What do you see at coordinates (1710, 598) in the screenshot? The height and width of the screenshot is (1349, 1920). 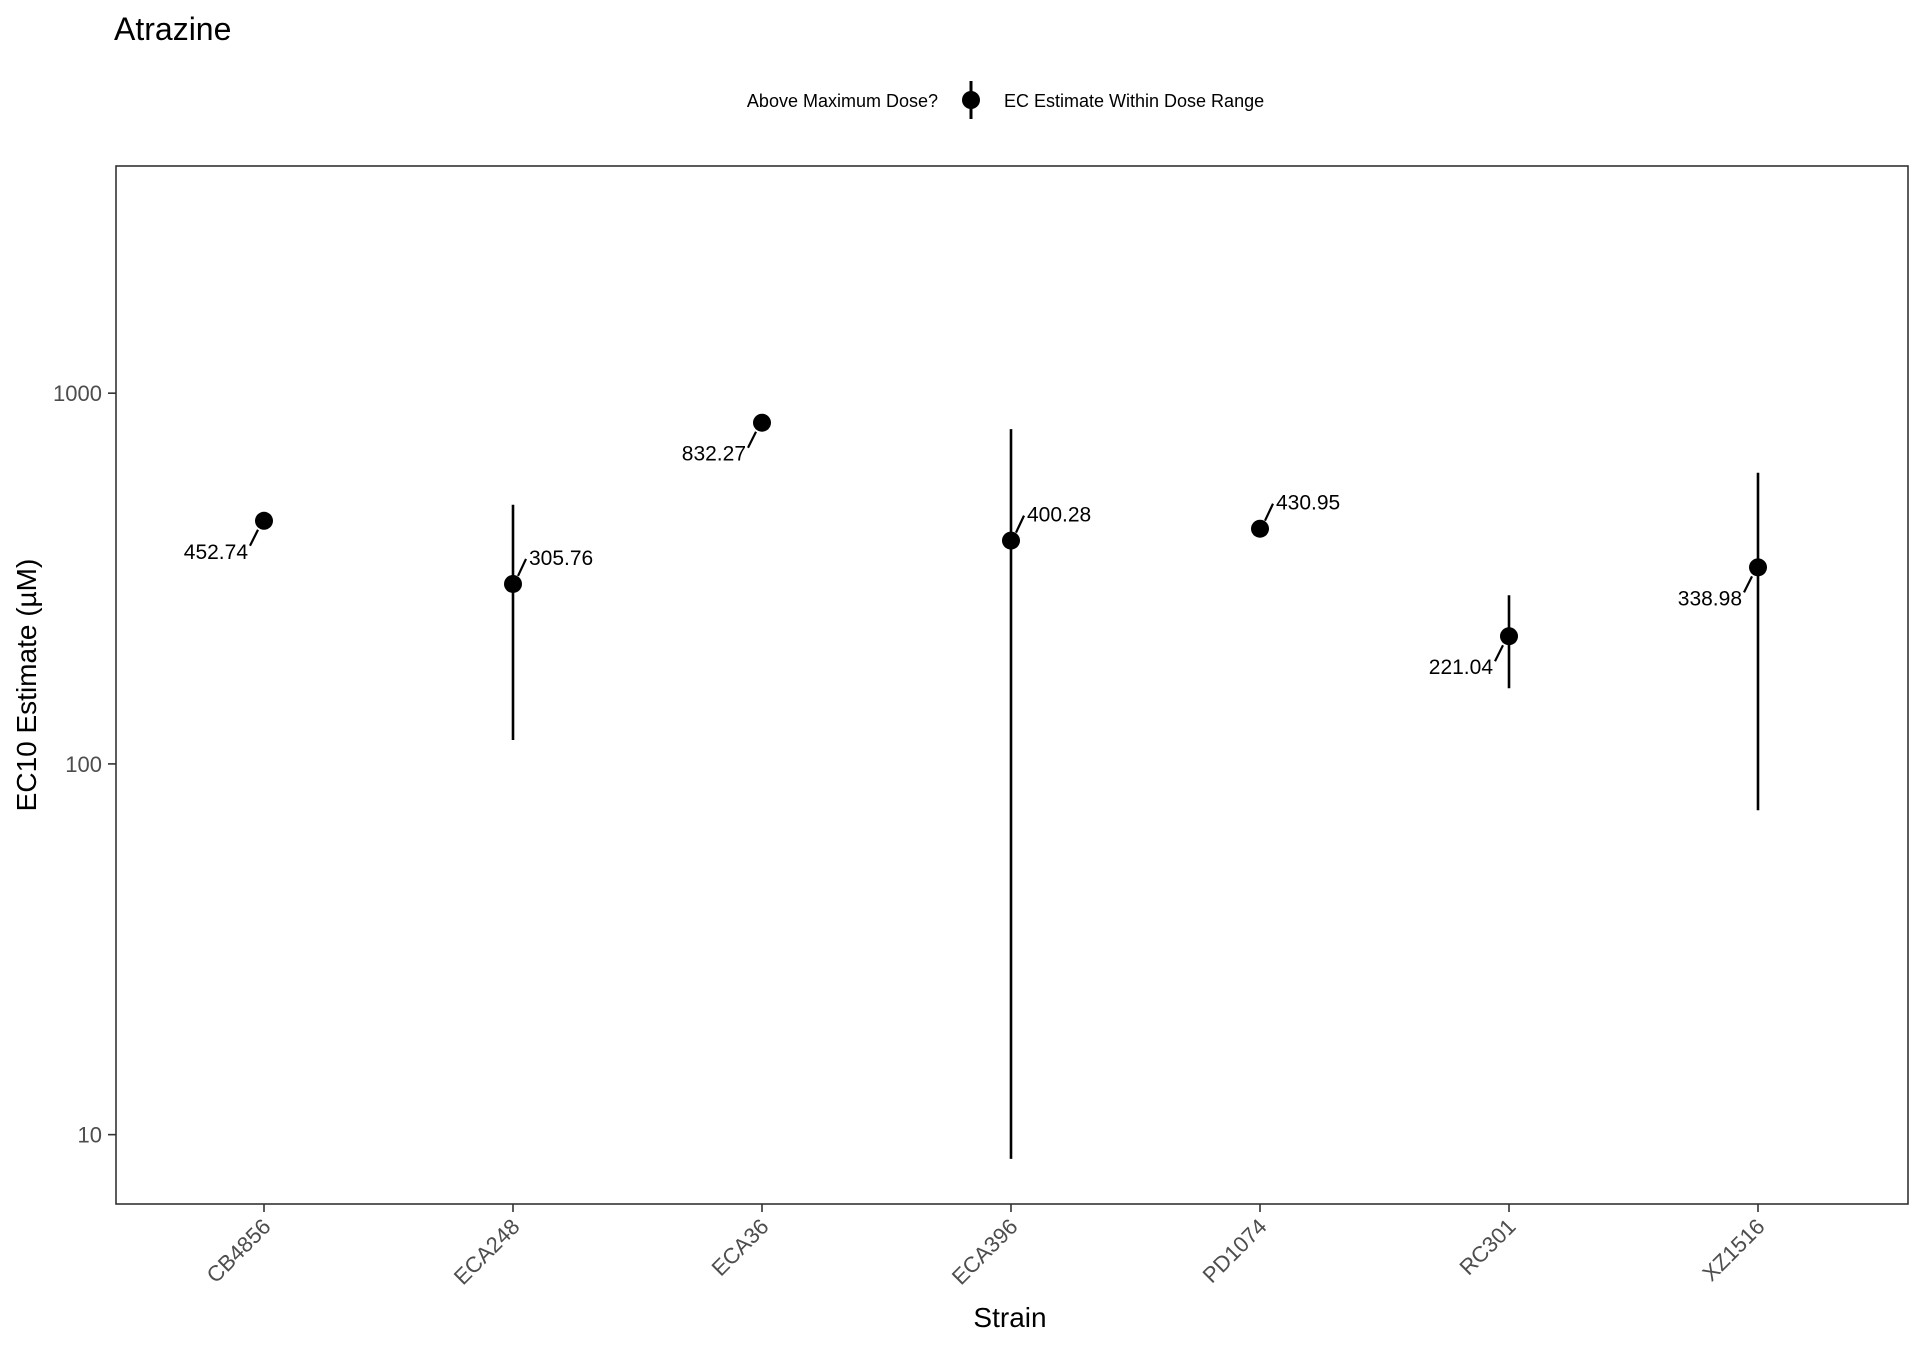 I see `data-label: 338.98` at bounding box center [1710, 598].